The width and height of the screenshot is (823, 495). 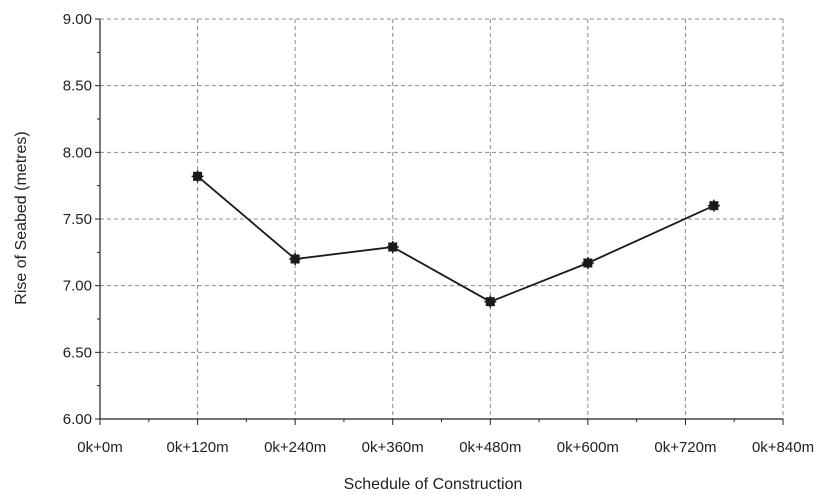 What do you see at coordinates (77, 152) in the screenshot?
I see `y-tick-label: 8.00` at bounding box center [77, 152].